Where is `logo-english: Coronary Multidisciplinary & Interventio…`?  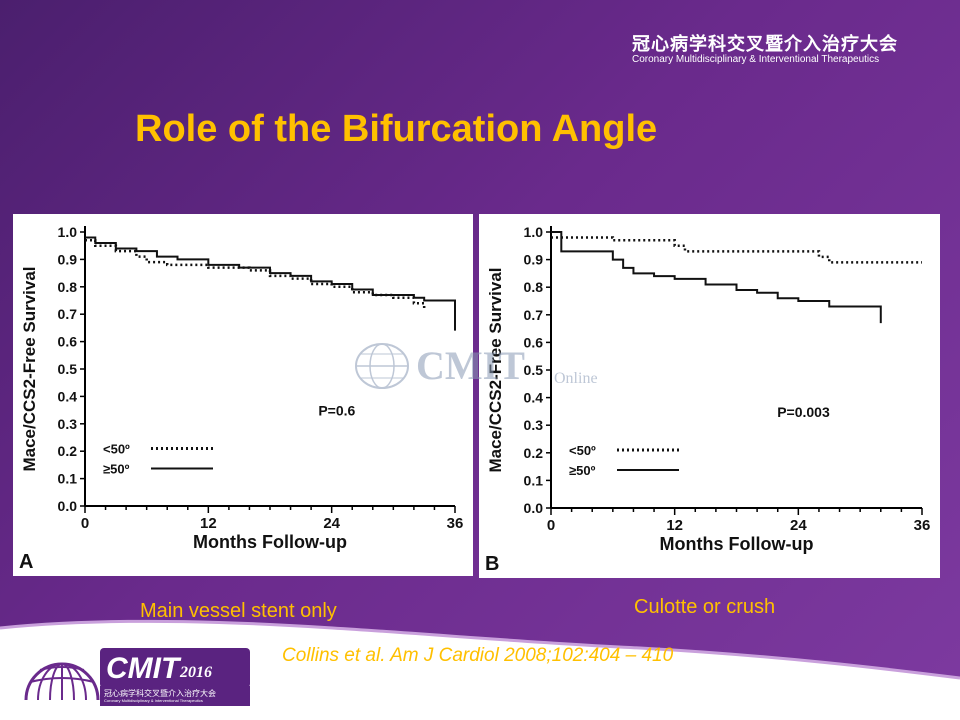 logo-english: Coronary Multidisciplinary & Interventio… is located at coordinates (153, 700).